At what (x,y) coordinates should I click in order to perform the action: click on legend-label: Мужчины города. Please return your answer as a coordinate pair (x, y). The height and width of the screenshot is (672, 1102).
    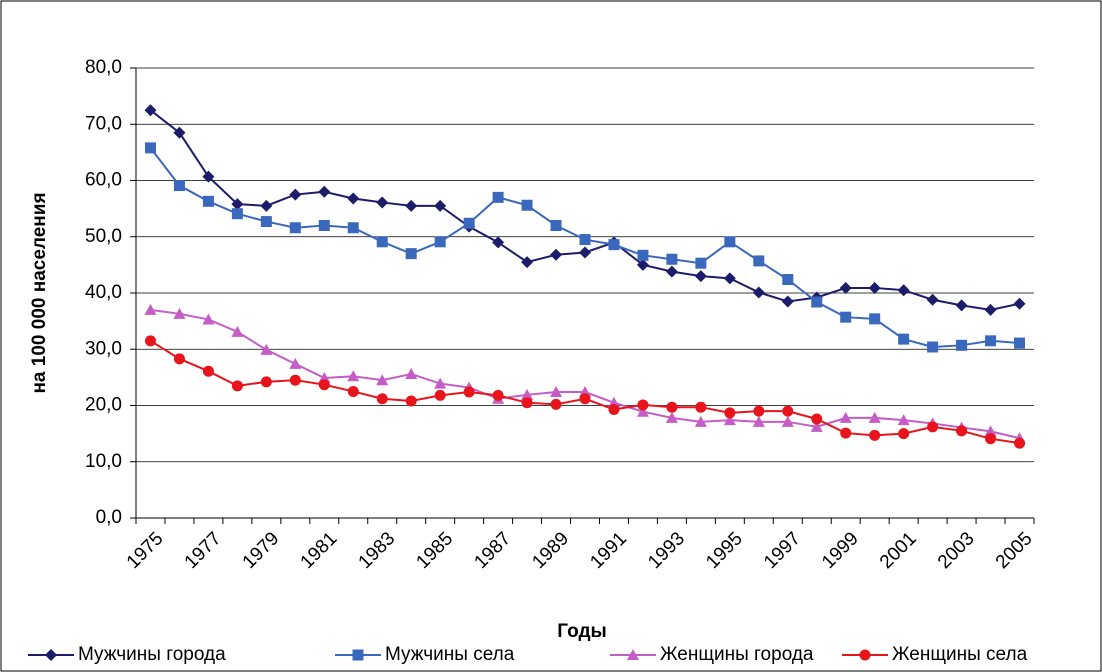
    Looking at the image, I should click on (152, 654).